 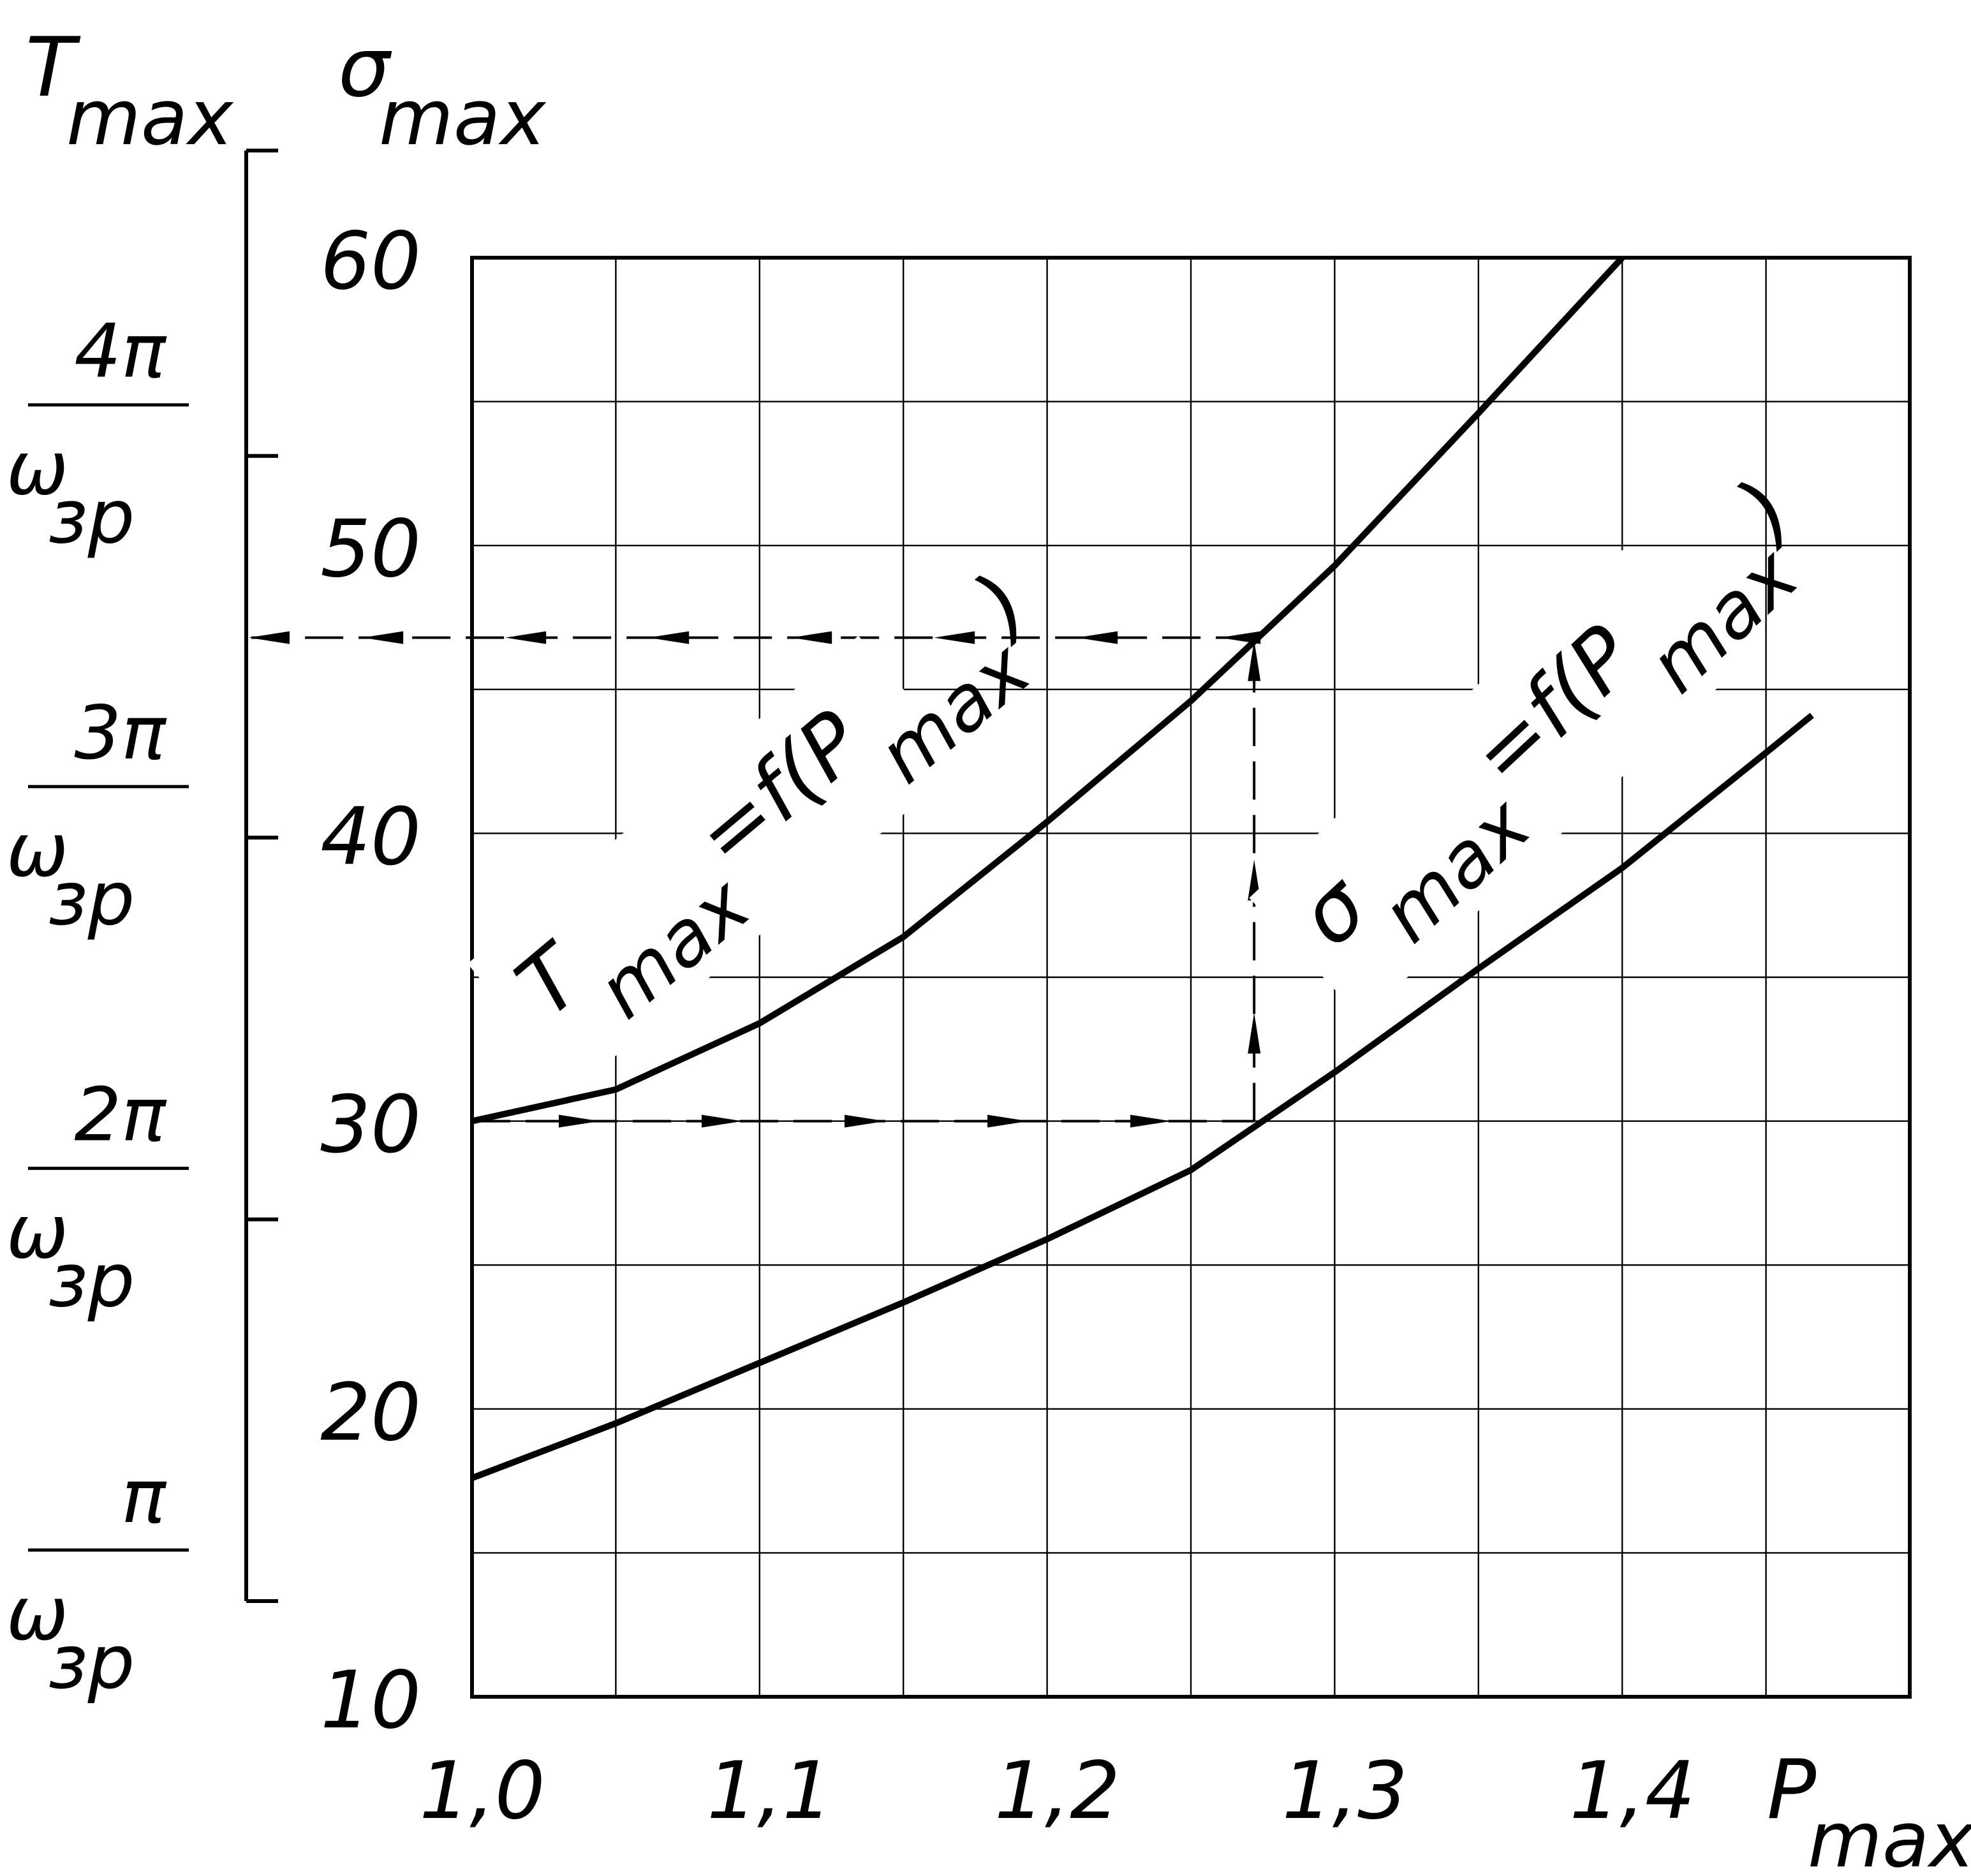 What do you see at coordinates (144, 1497) in the screenshot?
I see `y2-tick-label: π` at bounding box center [144, 1497].